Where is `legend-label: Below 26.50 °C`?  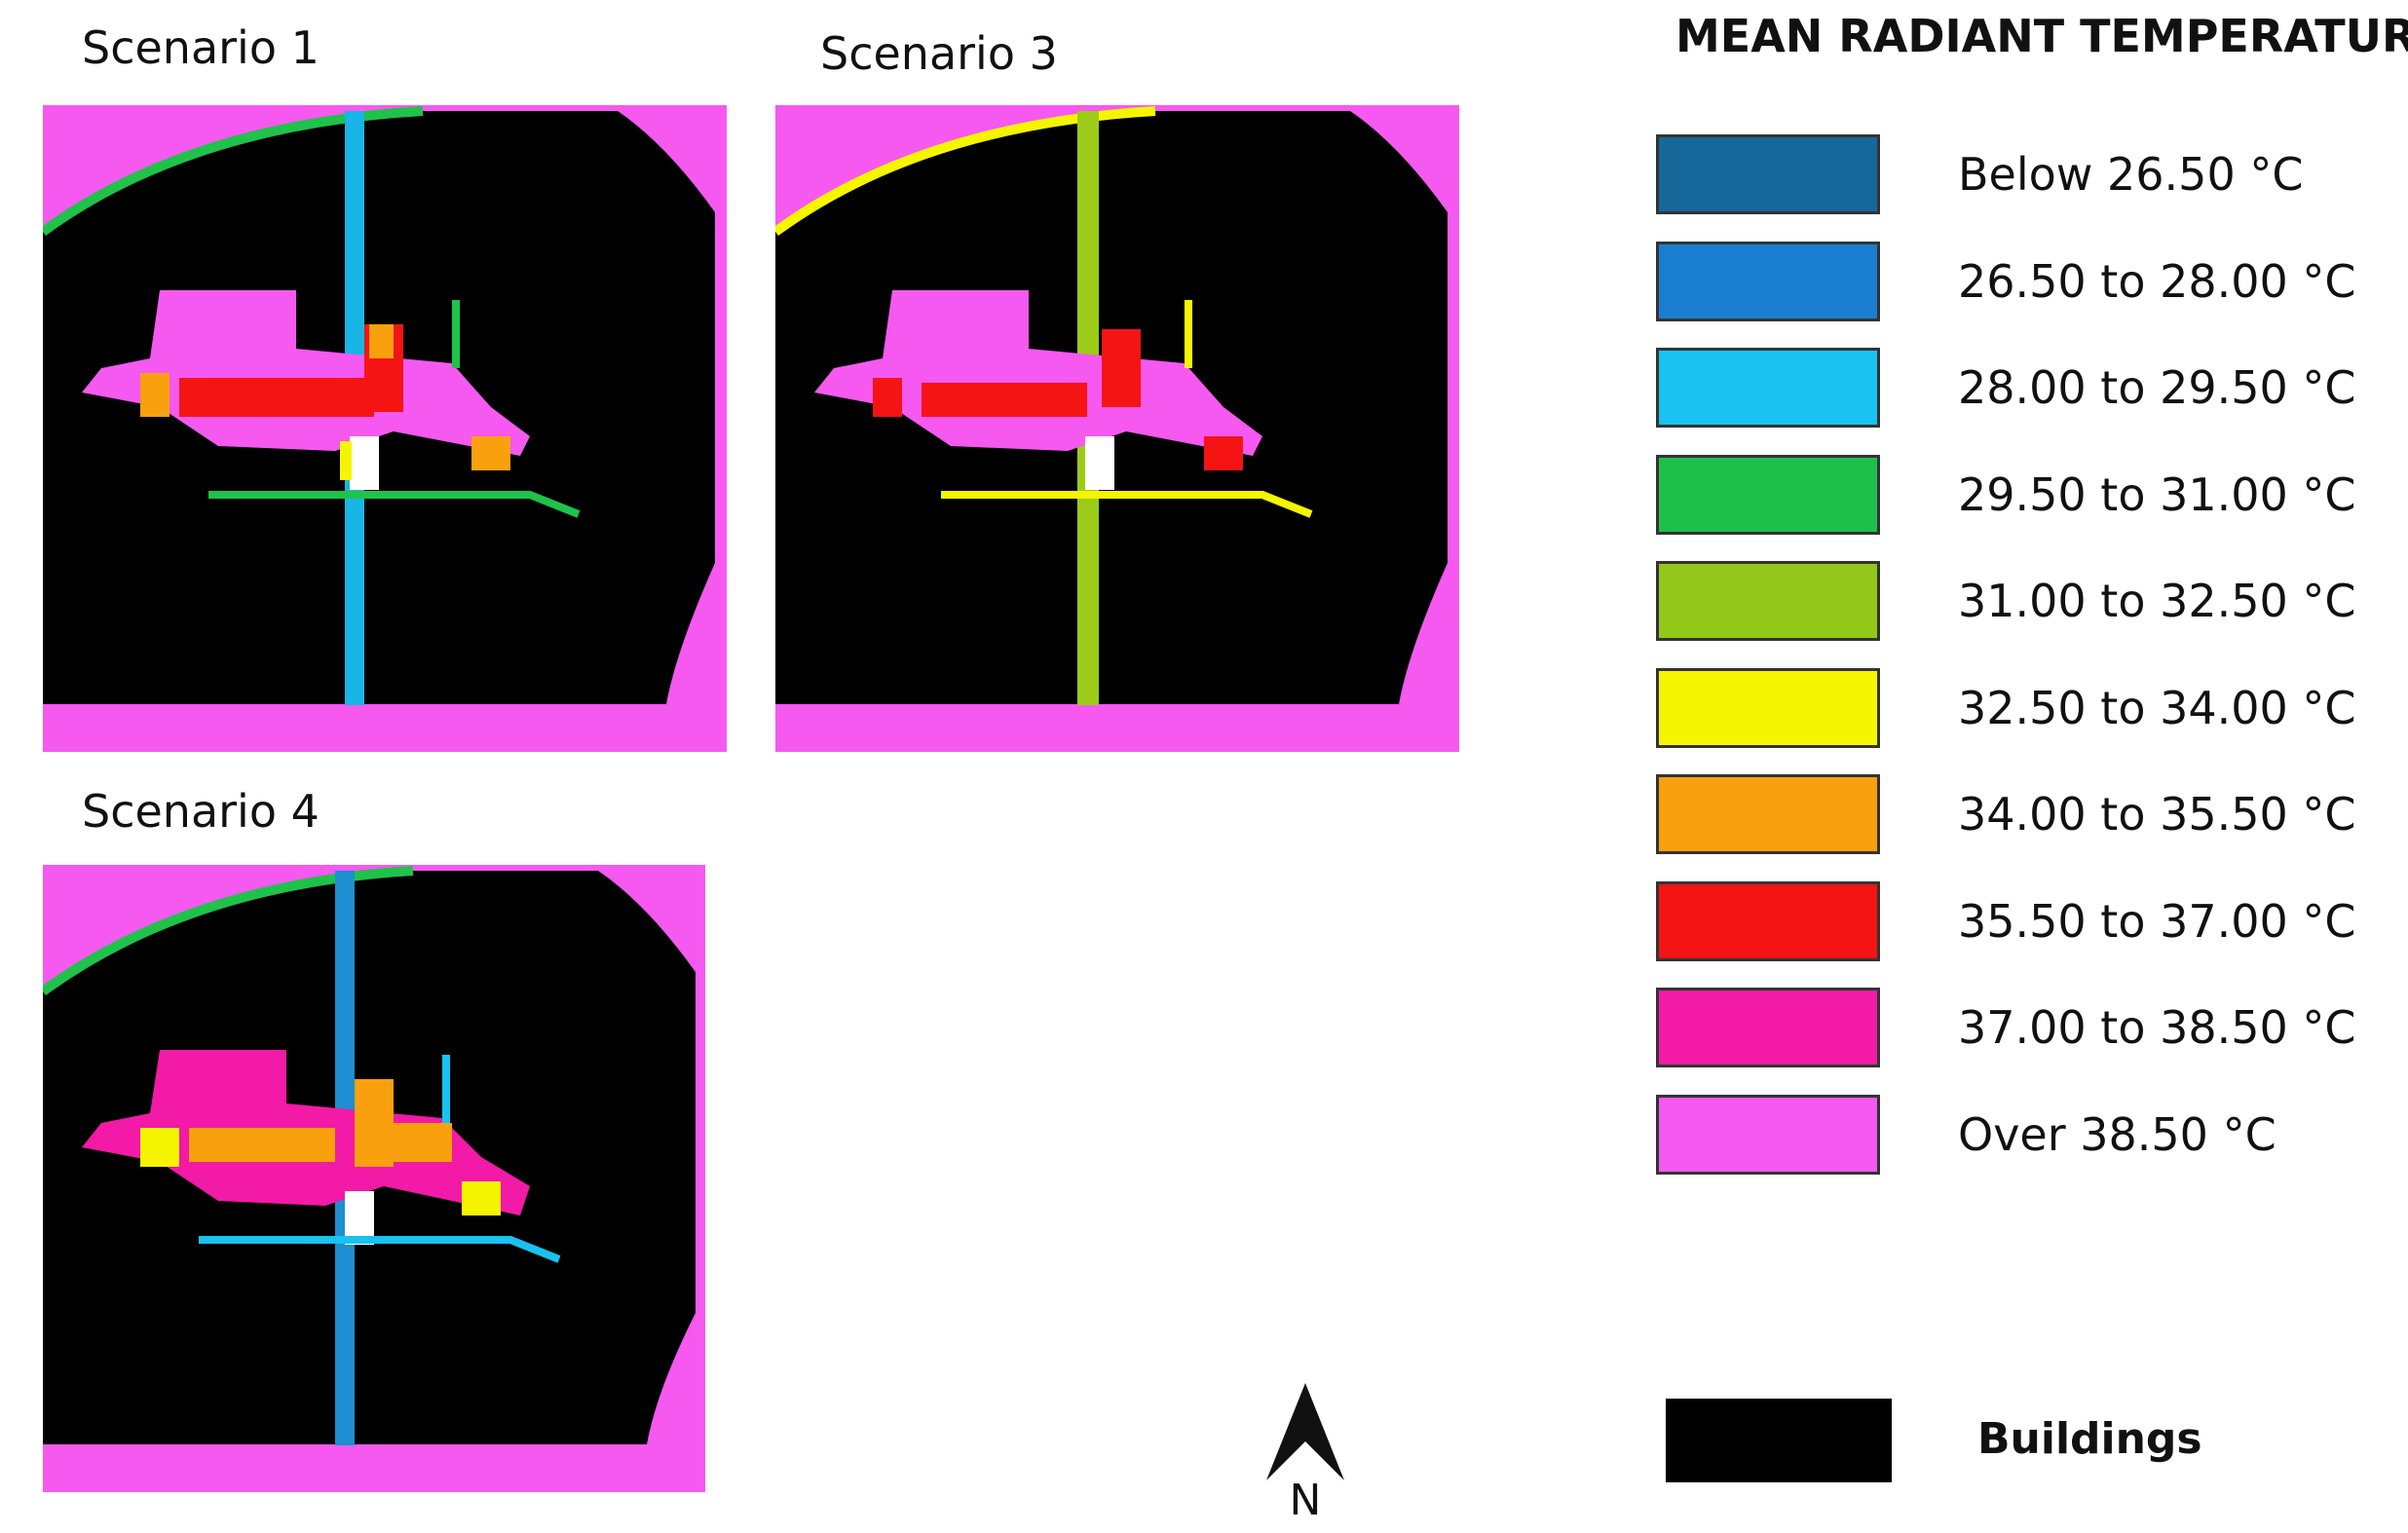
legend-label: Below 26.50 °C is located at coordinates (2131, 174).